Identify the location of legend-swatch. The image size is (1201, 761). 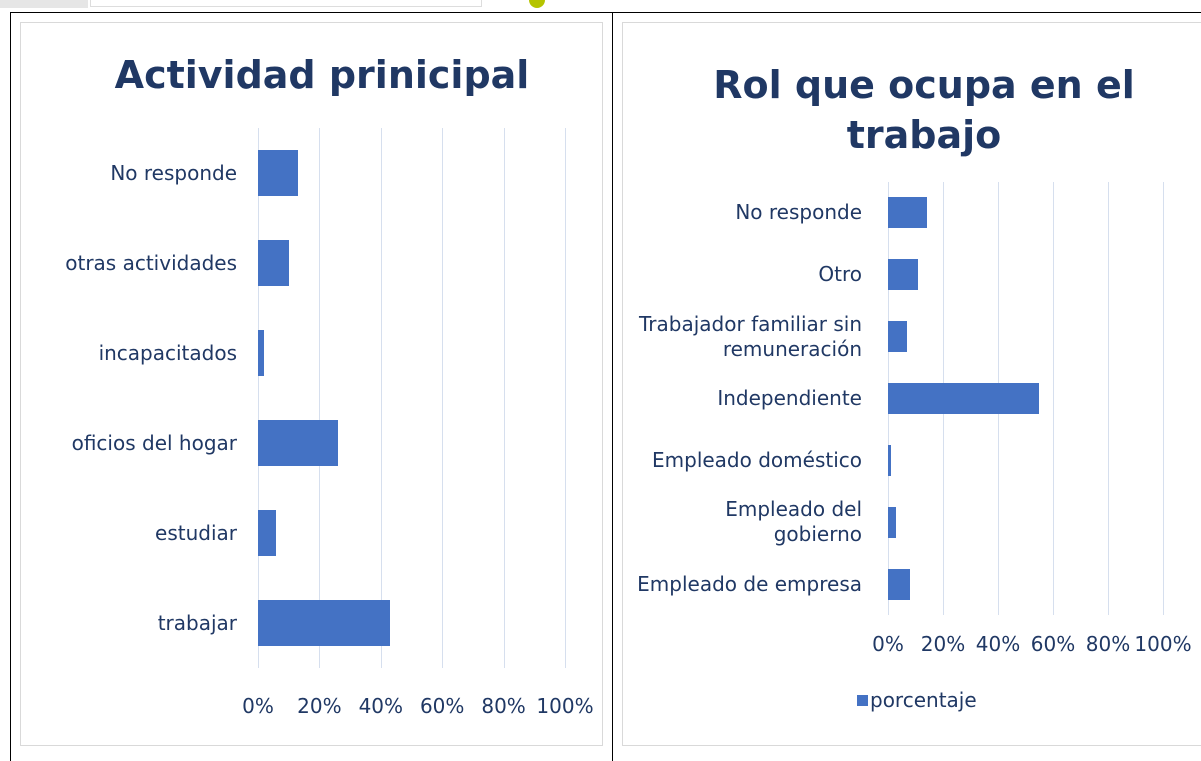
(862, 700).